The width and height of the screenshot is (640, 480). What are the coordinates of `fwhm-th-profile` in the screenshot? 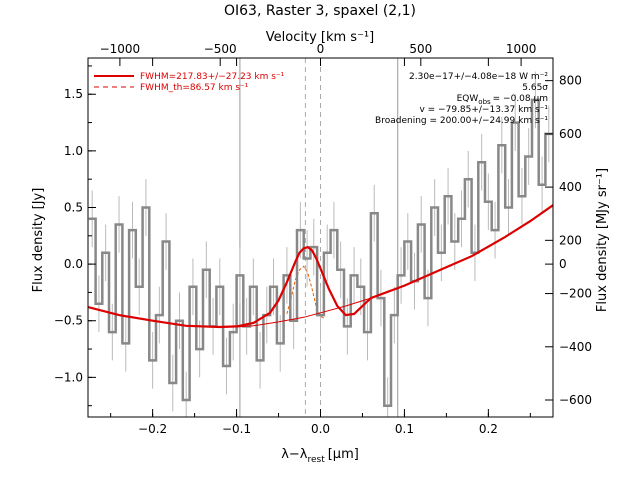 It's located at (305, 292).